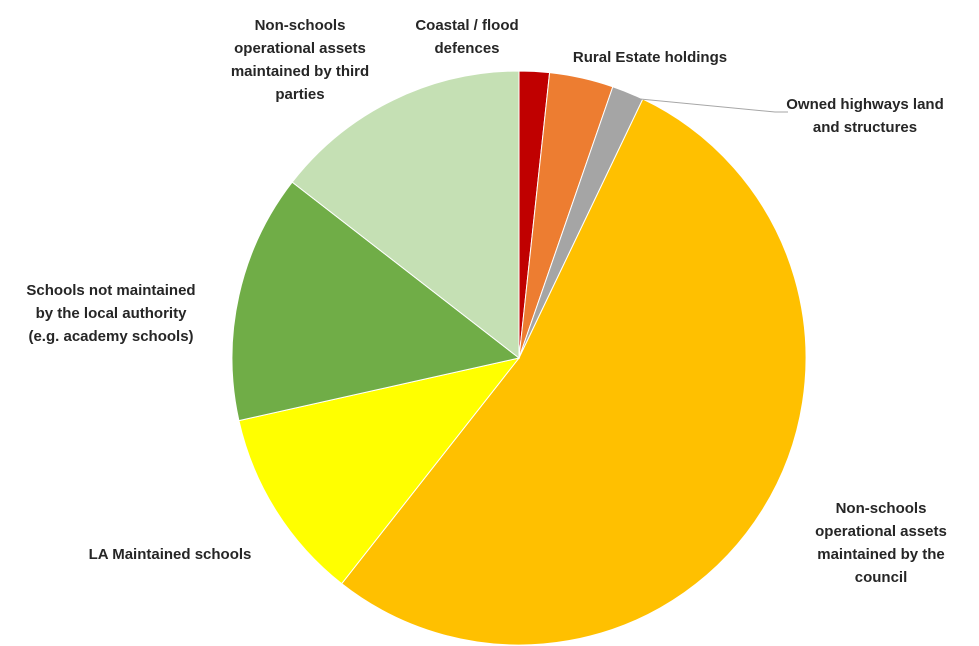 The width and height of the screenshot is (979, 646). I want to click on pie-slice-non-schools-operational-assets-maintained-by-third-parties, so click(405, 215).